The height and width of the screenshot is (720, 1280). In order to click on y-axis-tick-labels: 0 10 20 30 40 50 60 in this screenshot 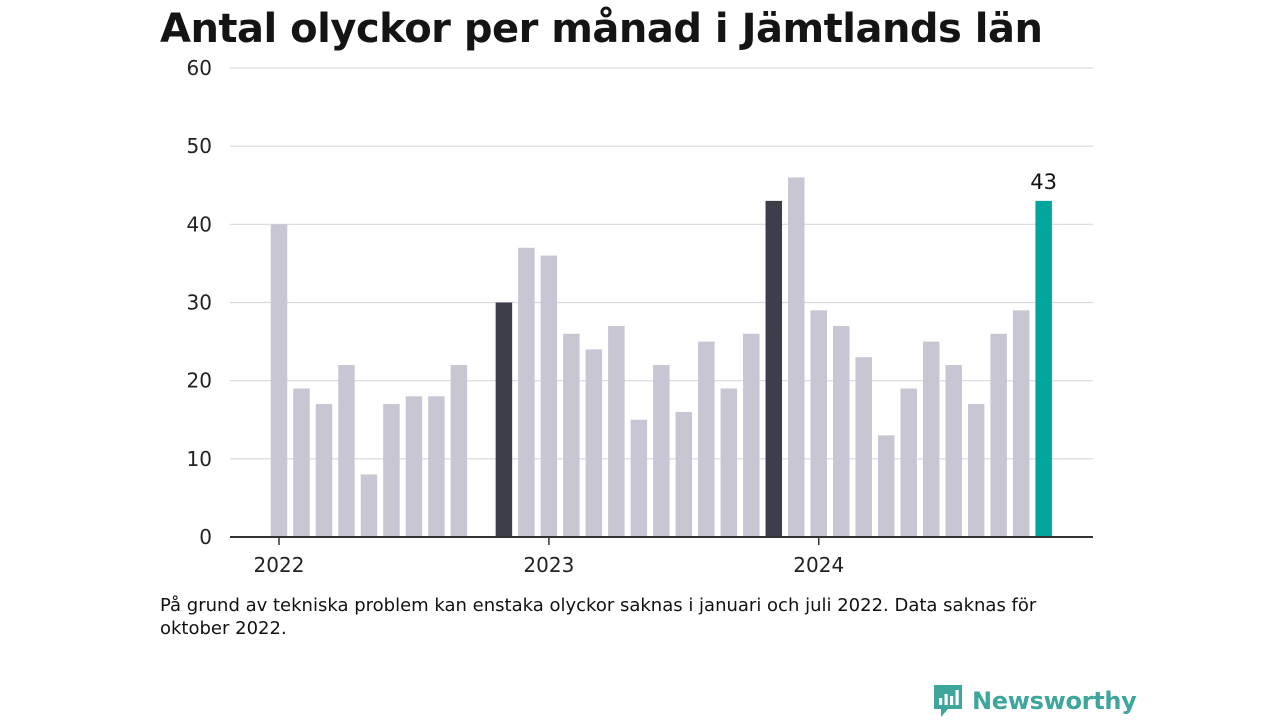, I will do `click(199, 302)`.